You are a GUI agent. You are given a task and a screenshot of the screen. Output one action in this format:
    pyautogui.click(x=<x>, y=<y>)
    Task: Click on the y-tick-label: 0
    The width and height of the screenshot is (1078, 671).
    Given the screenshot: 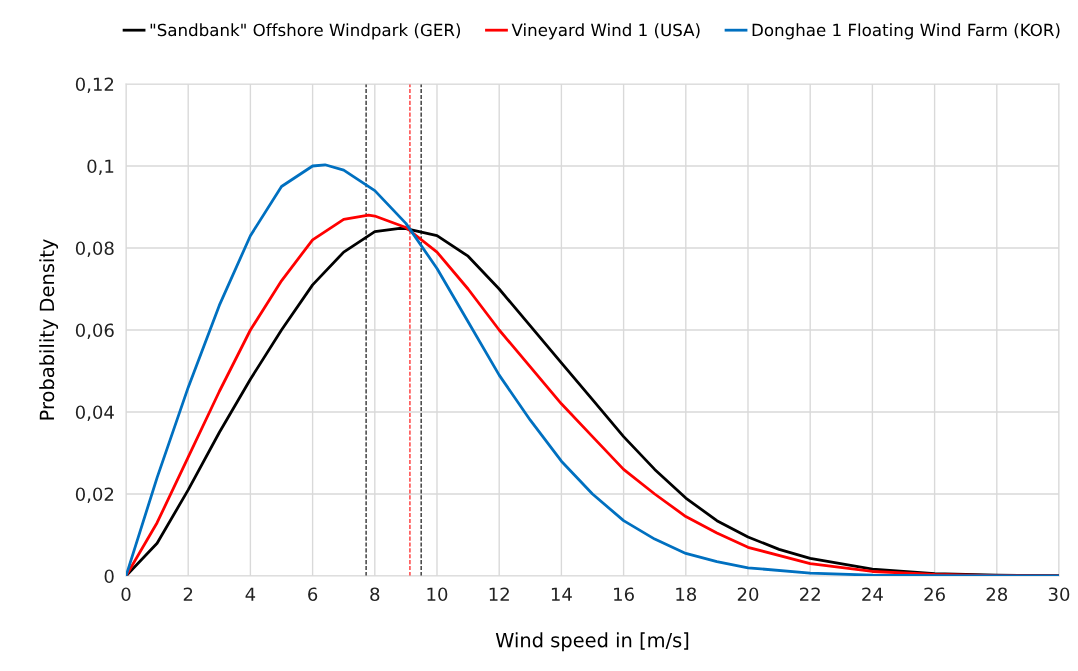 What is the action you would take?
    pyautogui.click(x=109, y=576)
    